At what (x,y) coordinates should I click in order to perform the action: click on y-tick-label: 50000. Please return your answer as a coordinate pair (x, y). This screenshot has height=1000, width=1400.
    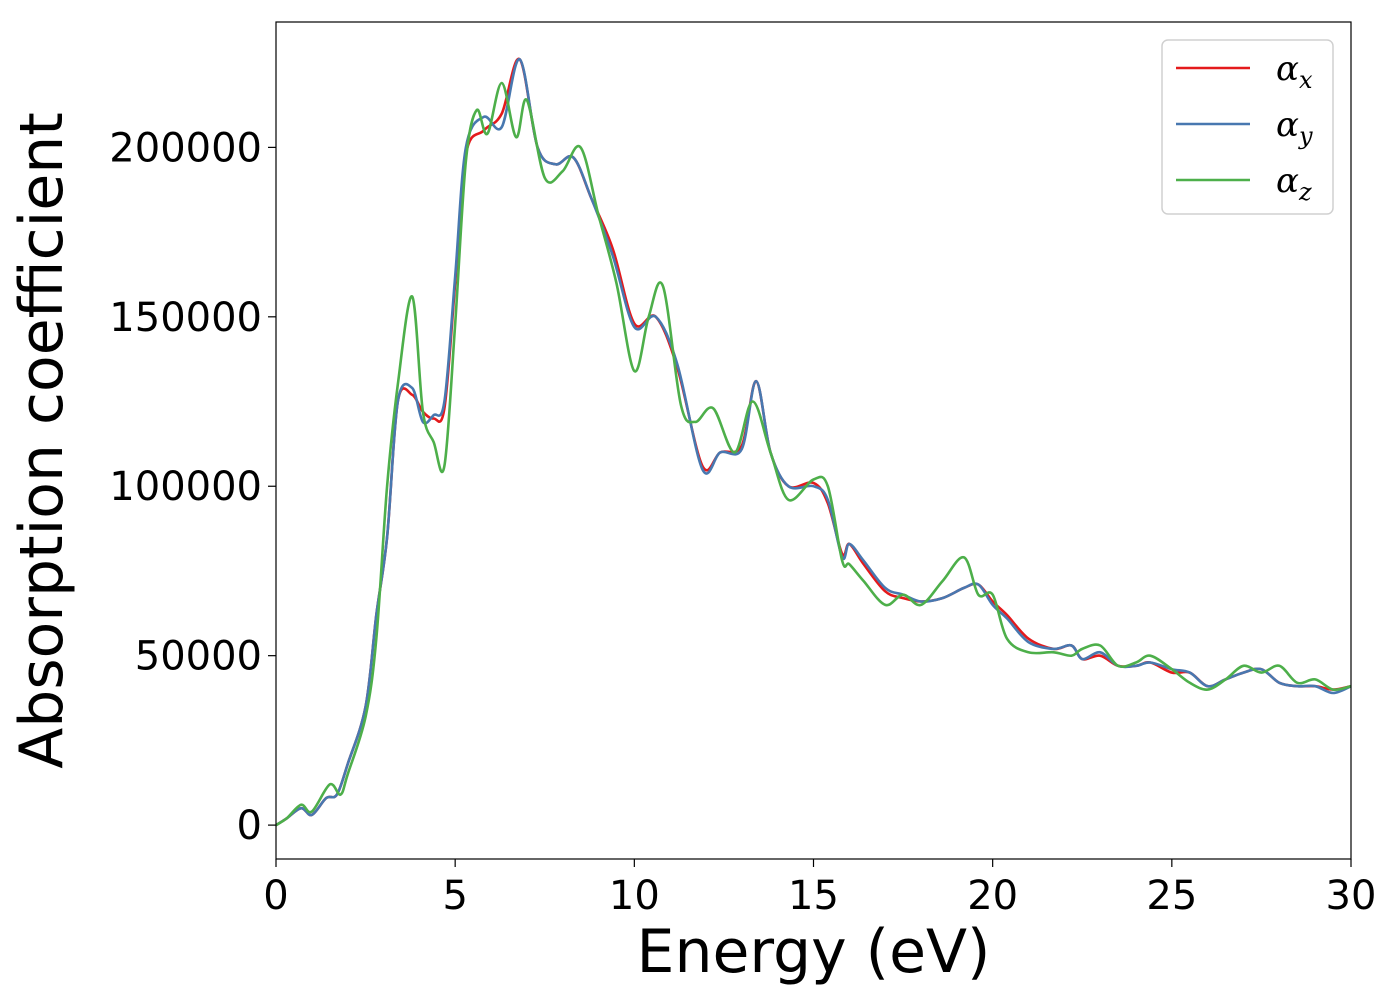
    Looking at the image, I should click on (198, 657).